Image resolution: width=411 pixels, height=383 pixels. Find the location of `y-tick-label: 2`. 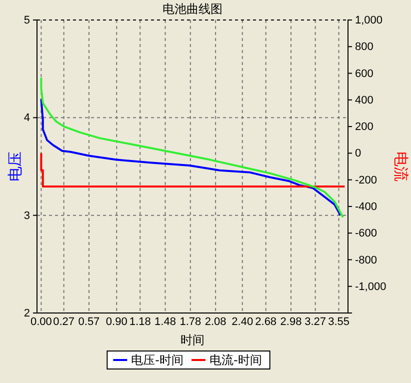

y-tick-label: 2 is located at coordinates (27, 314).